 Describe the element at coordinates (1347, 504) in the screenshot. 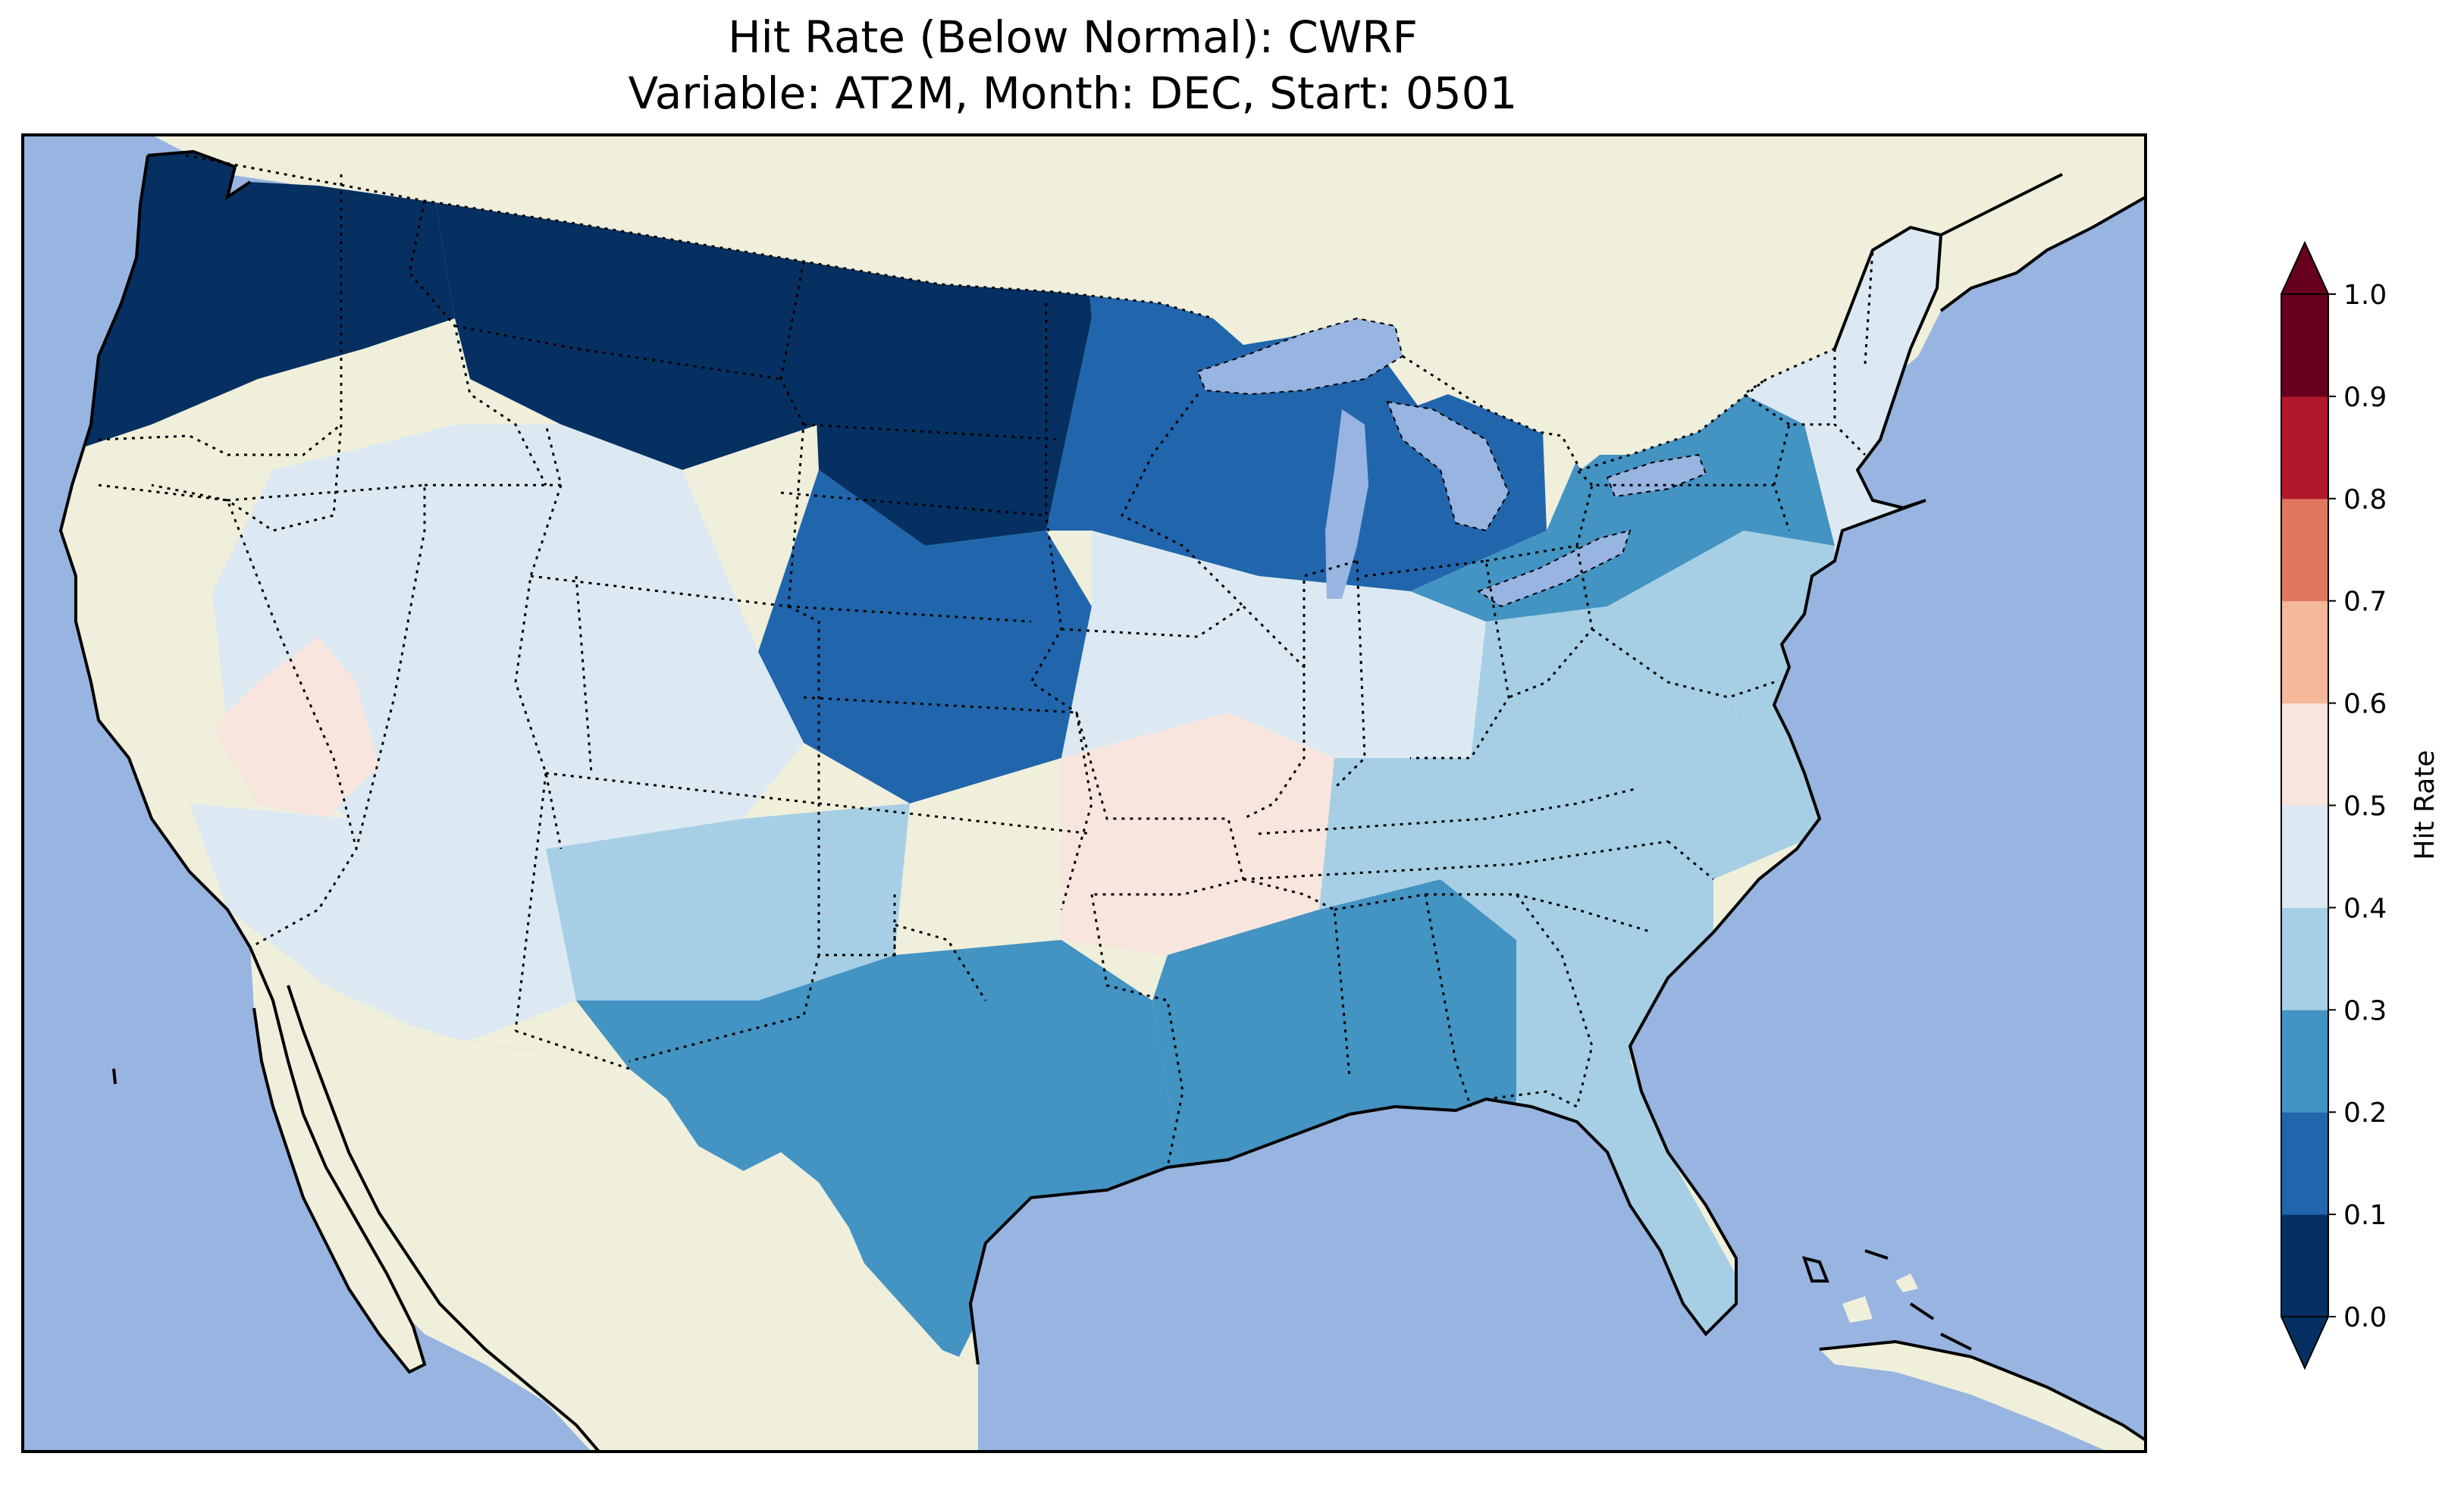

I see `lake-michigan` at that location.